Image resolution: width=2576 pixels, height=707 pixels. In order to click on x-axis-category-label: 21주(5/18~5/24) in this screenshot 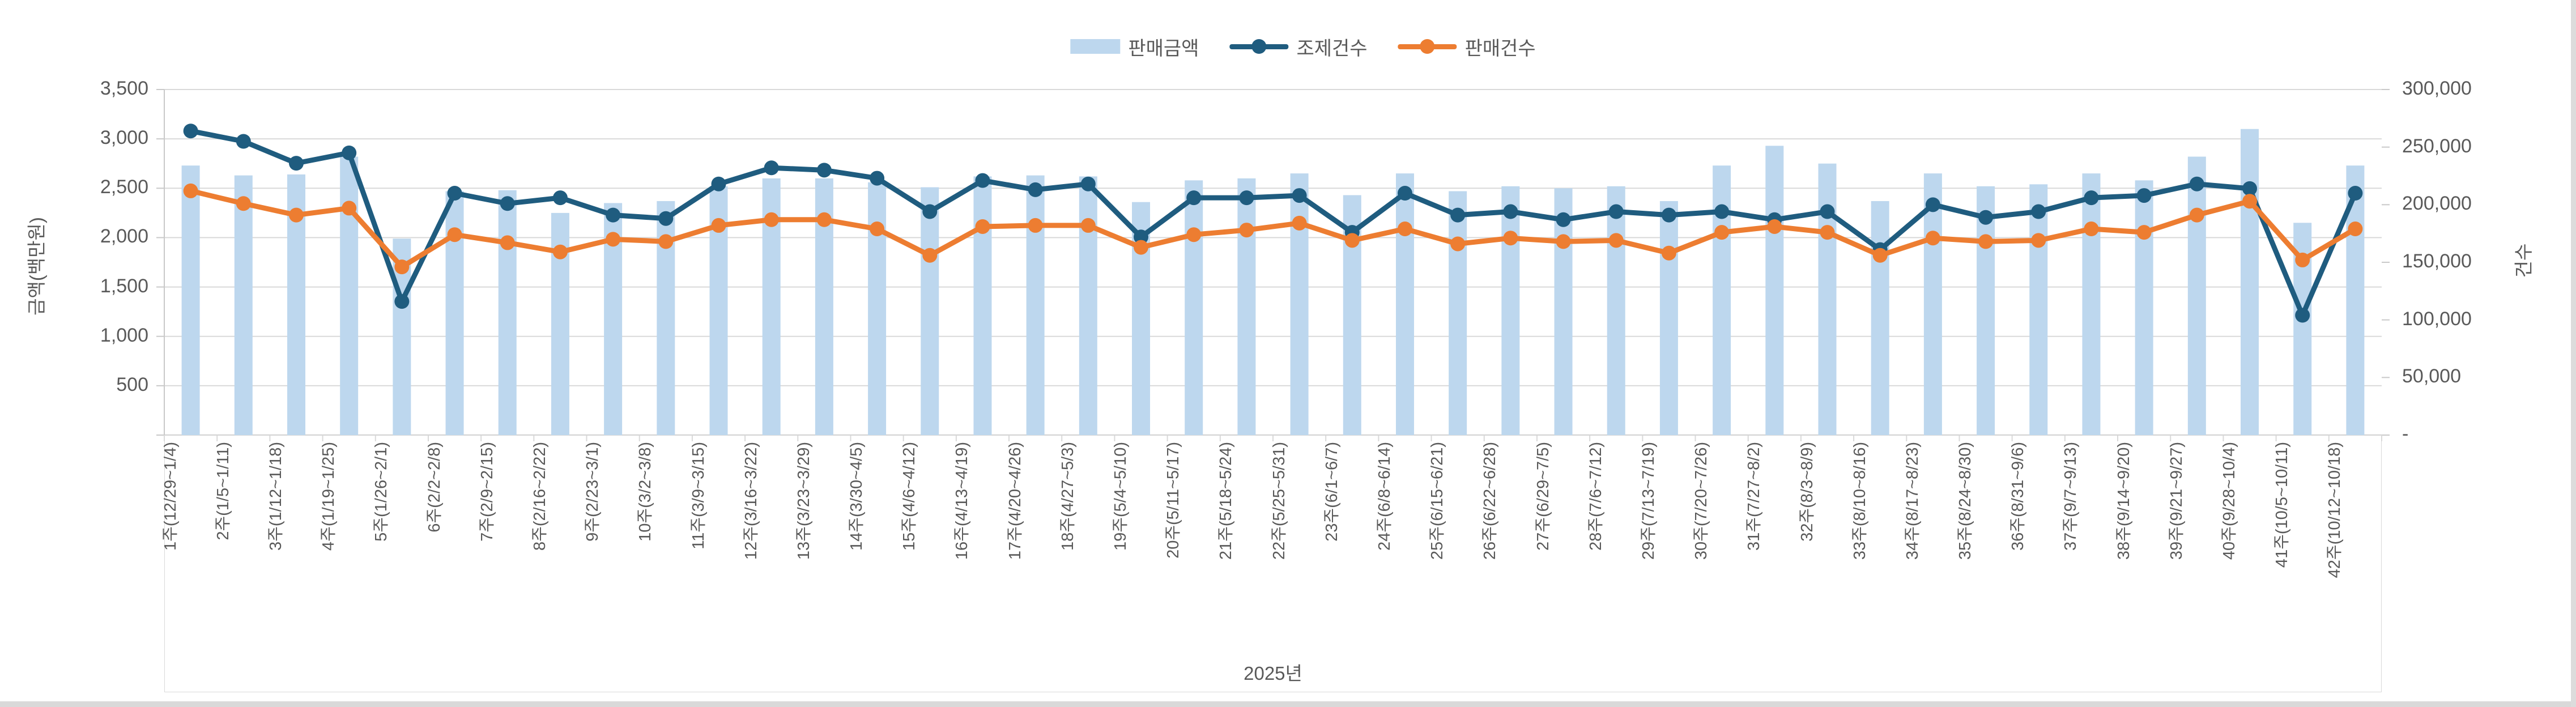, I will do `click(1226, 501)`.